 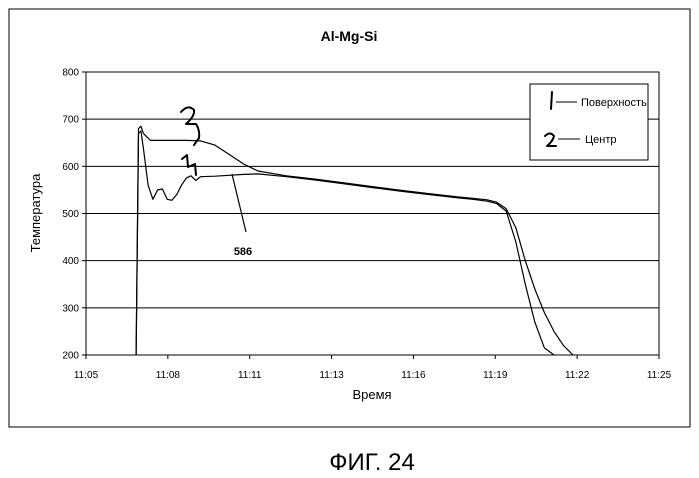 I want to click on x-tick-label: 11:11, so click(x=250, y=375).